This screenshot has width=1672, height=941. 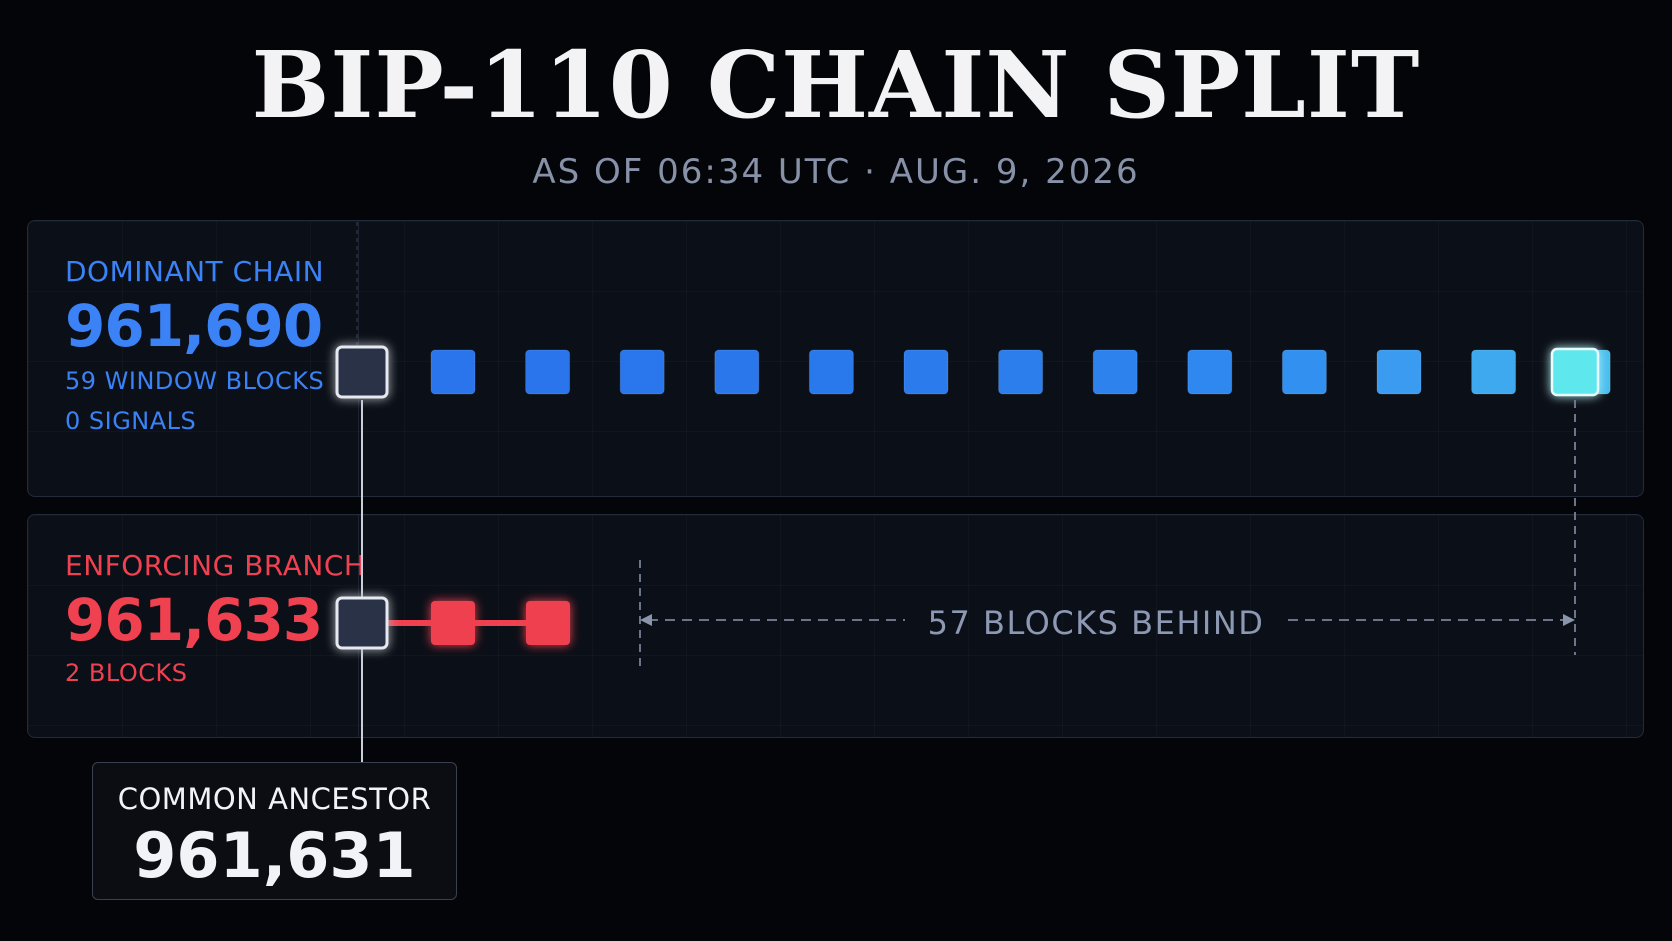 I want to click on split-block-enforcing, so click(x=362, y=623).